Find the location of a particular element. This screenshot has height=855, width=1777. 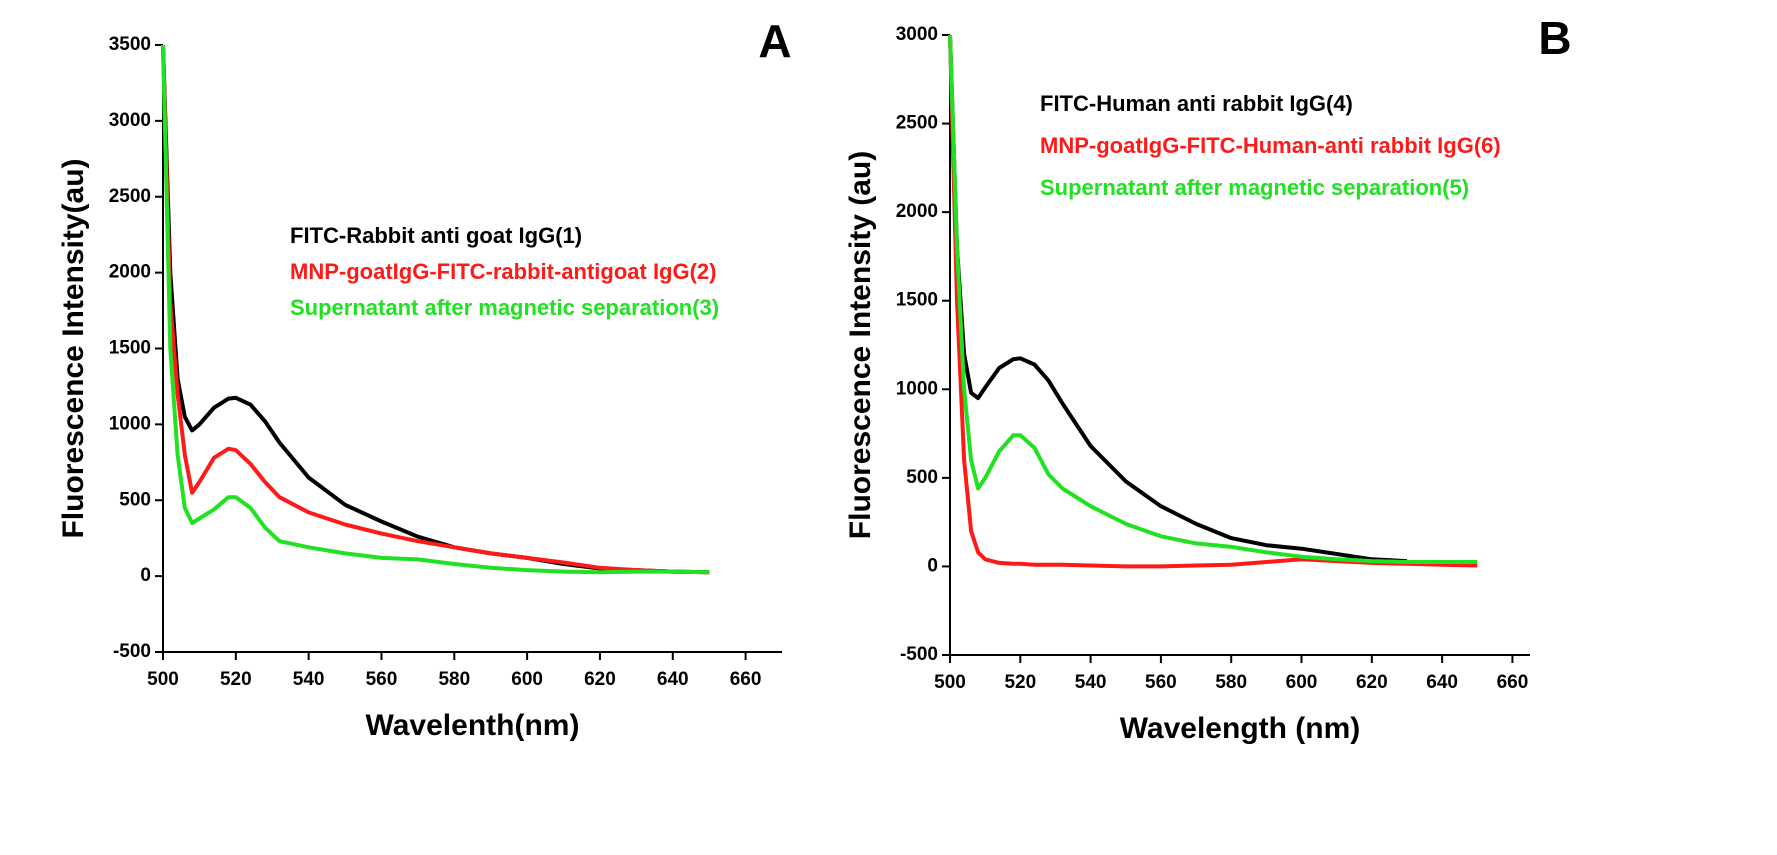

panel-label: B is located at coordinates (1554, 38).